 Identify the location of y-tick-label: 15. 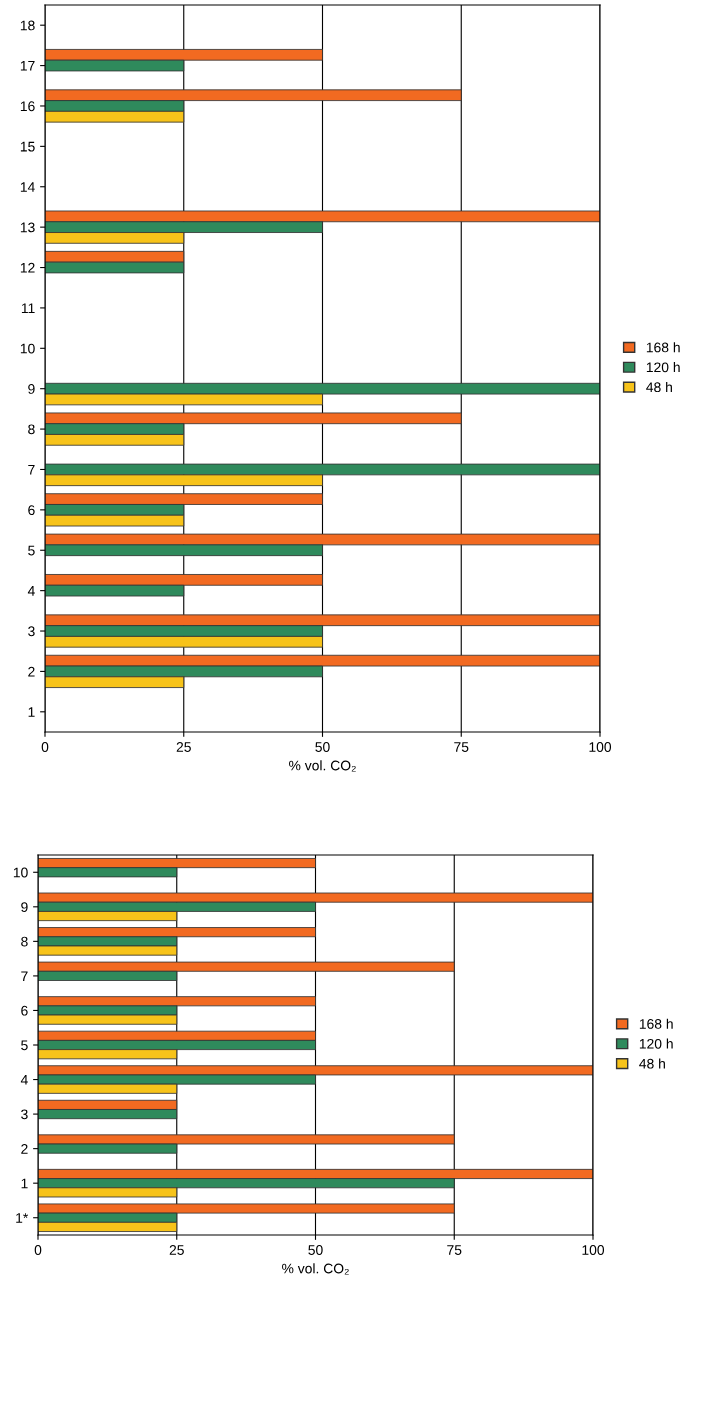
(27, 146).